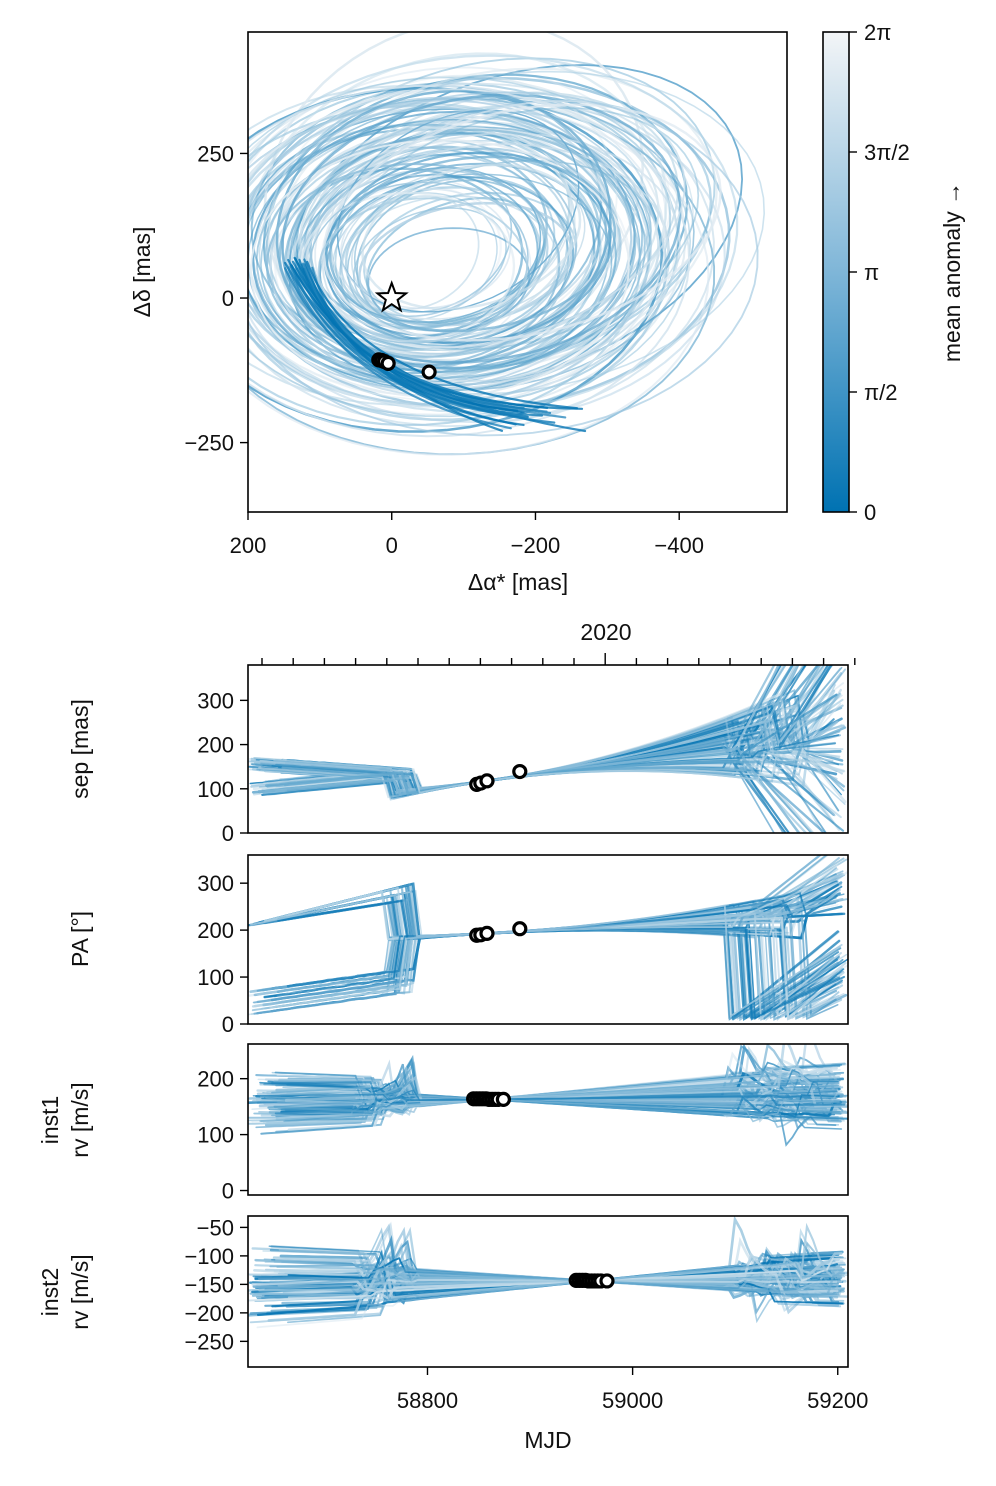  Describe the element at coordinates (404, 366) in the screenshot. I see `sky-data-points` at that location.